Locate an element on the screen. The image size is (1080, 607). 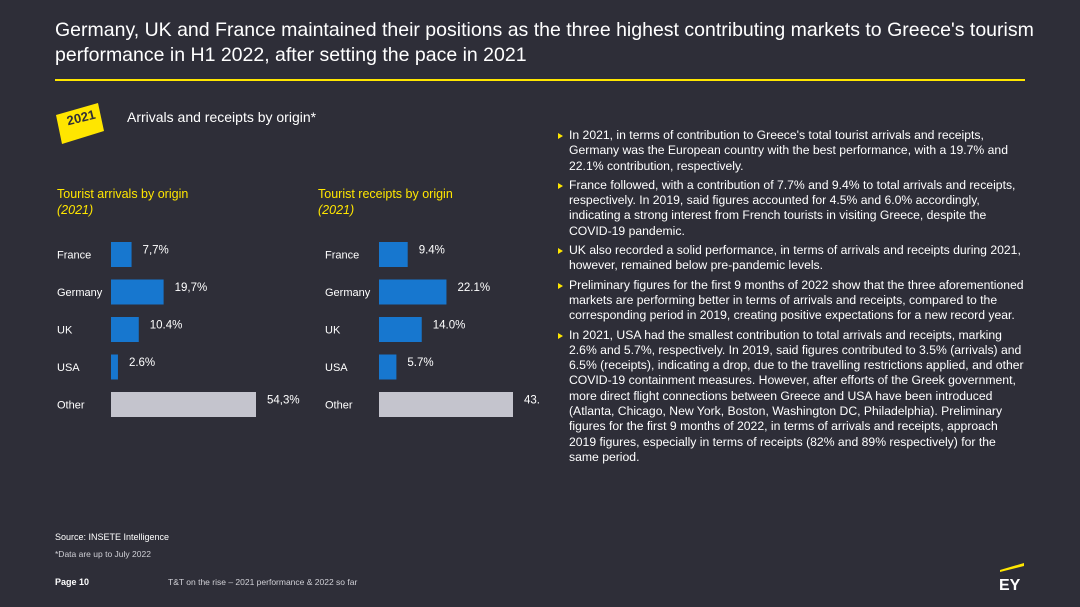
receipts-chart-subtitle: (2021) is located at coordinates (336, 210).